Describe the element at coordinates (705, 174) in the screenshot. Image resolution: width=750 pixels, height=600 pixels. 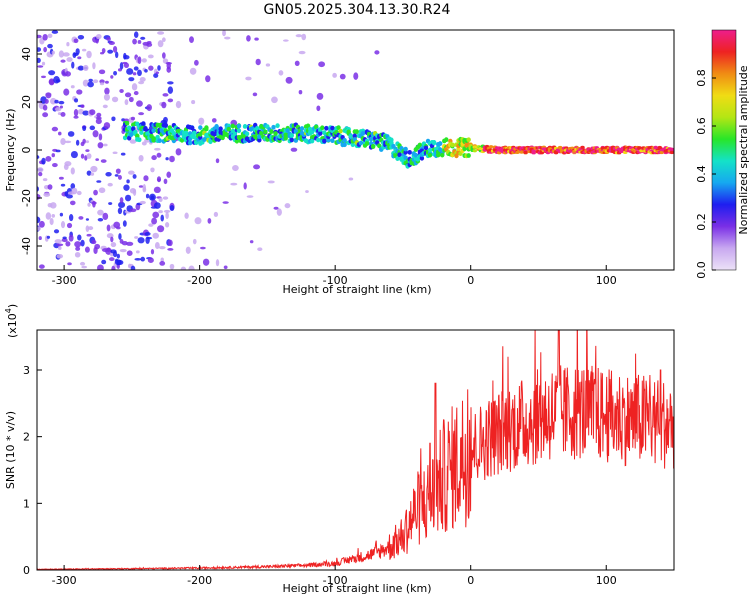
I see `colorbar-ticks: 0.0 0.2 0.4 0.6 0.8` at that location.